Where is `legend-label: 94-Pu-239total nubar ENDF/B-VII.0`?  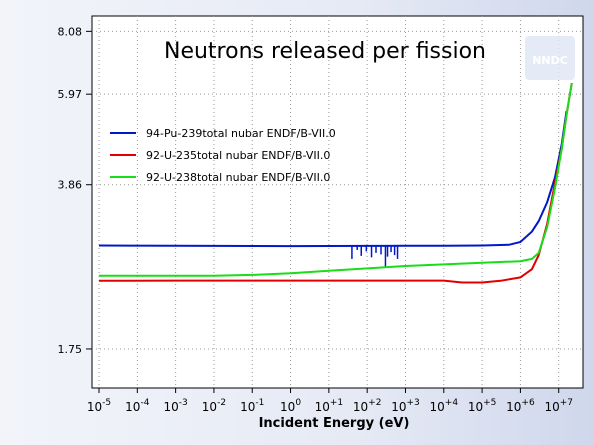
legend-label: 94-Pu-239total nubar ENDF/B-VII.0 is located at coordinates (241, 133).